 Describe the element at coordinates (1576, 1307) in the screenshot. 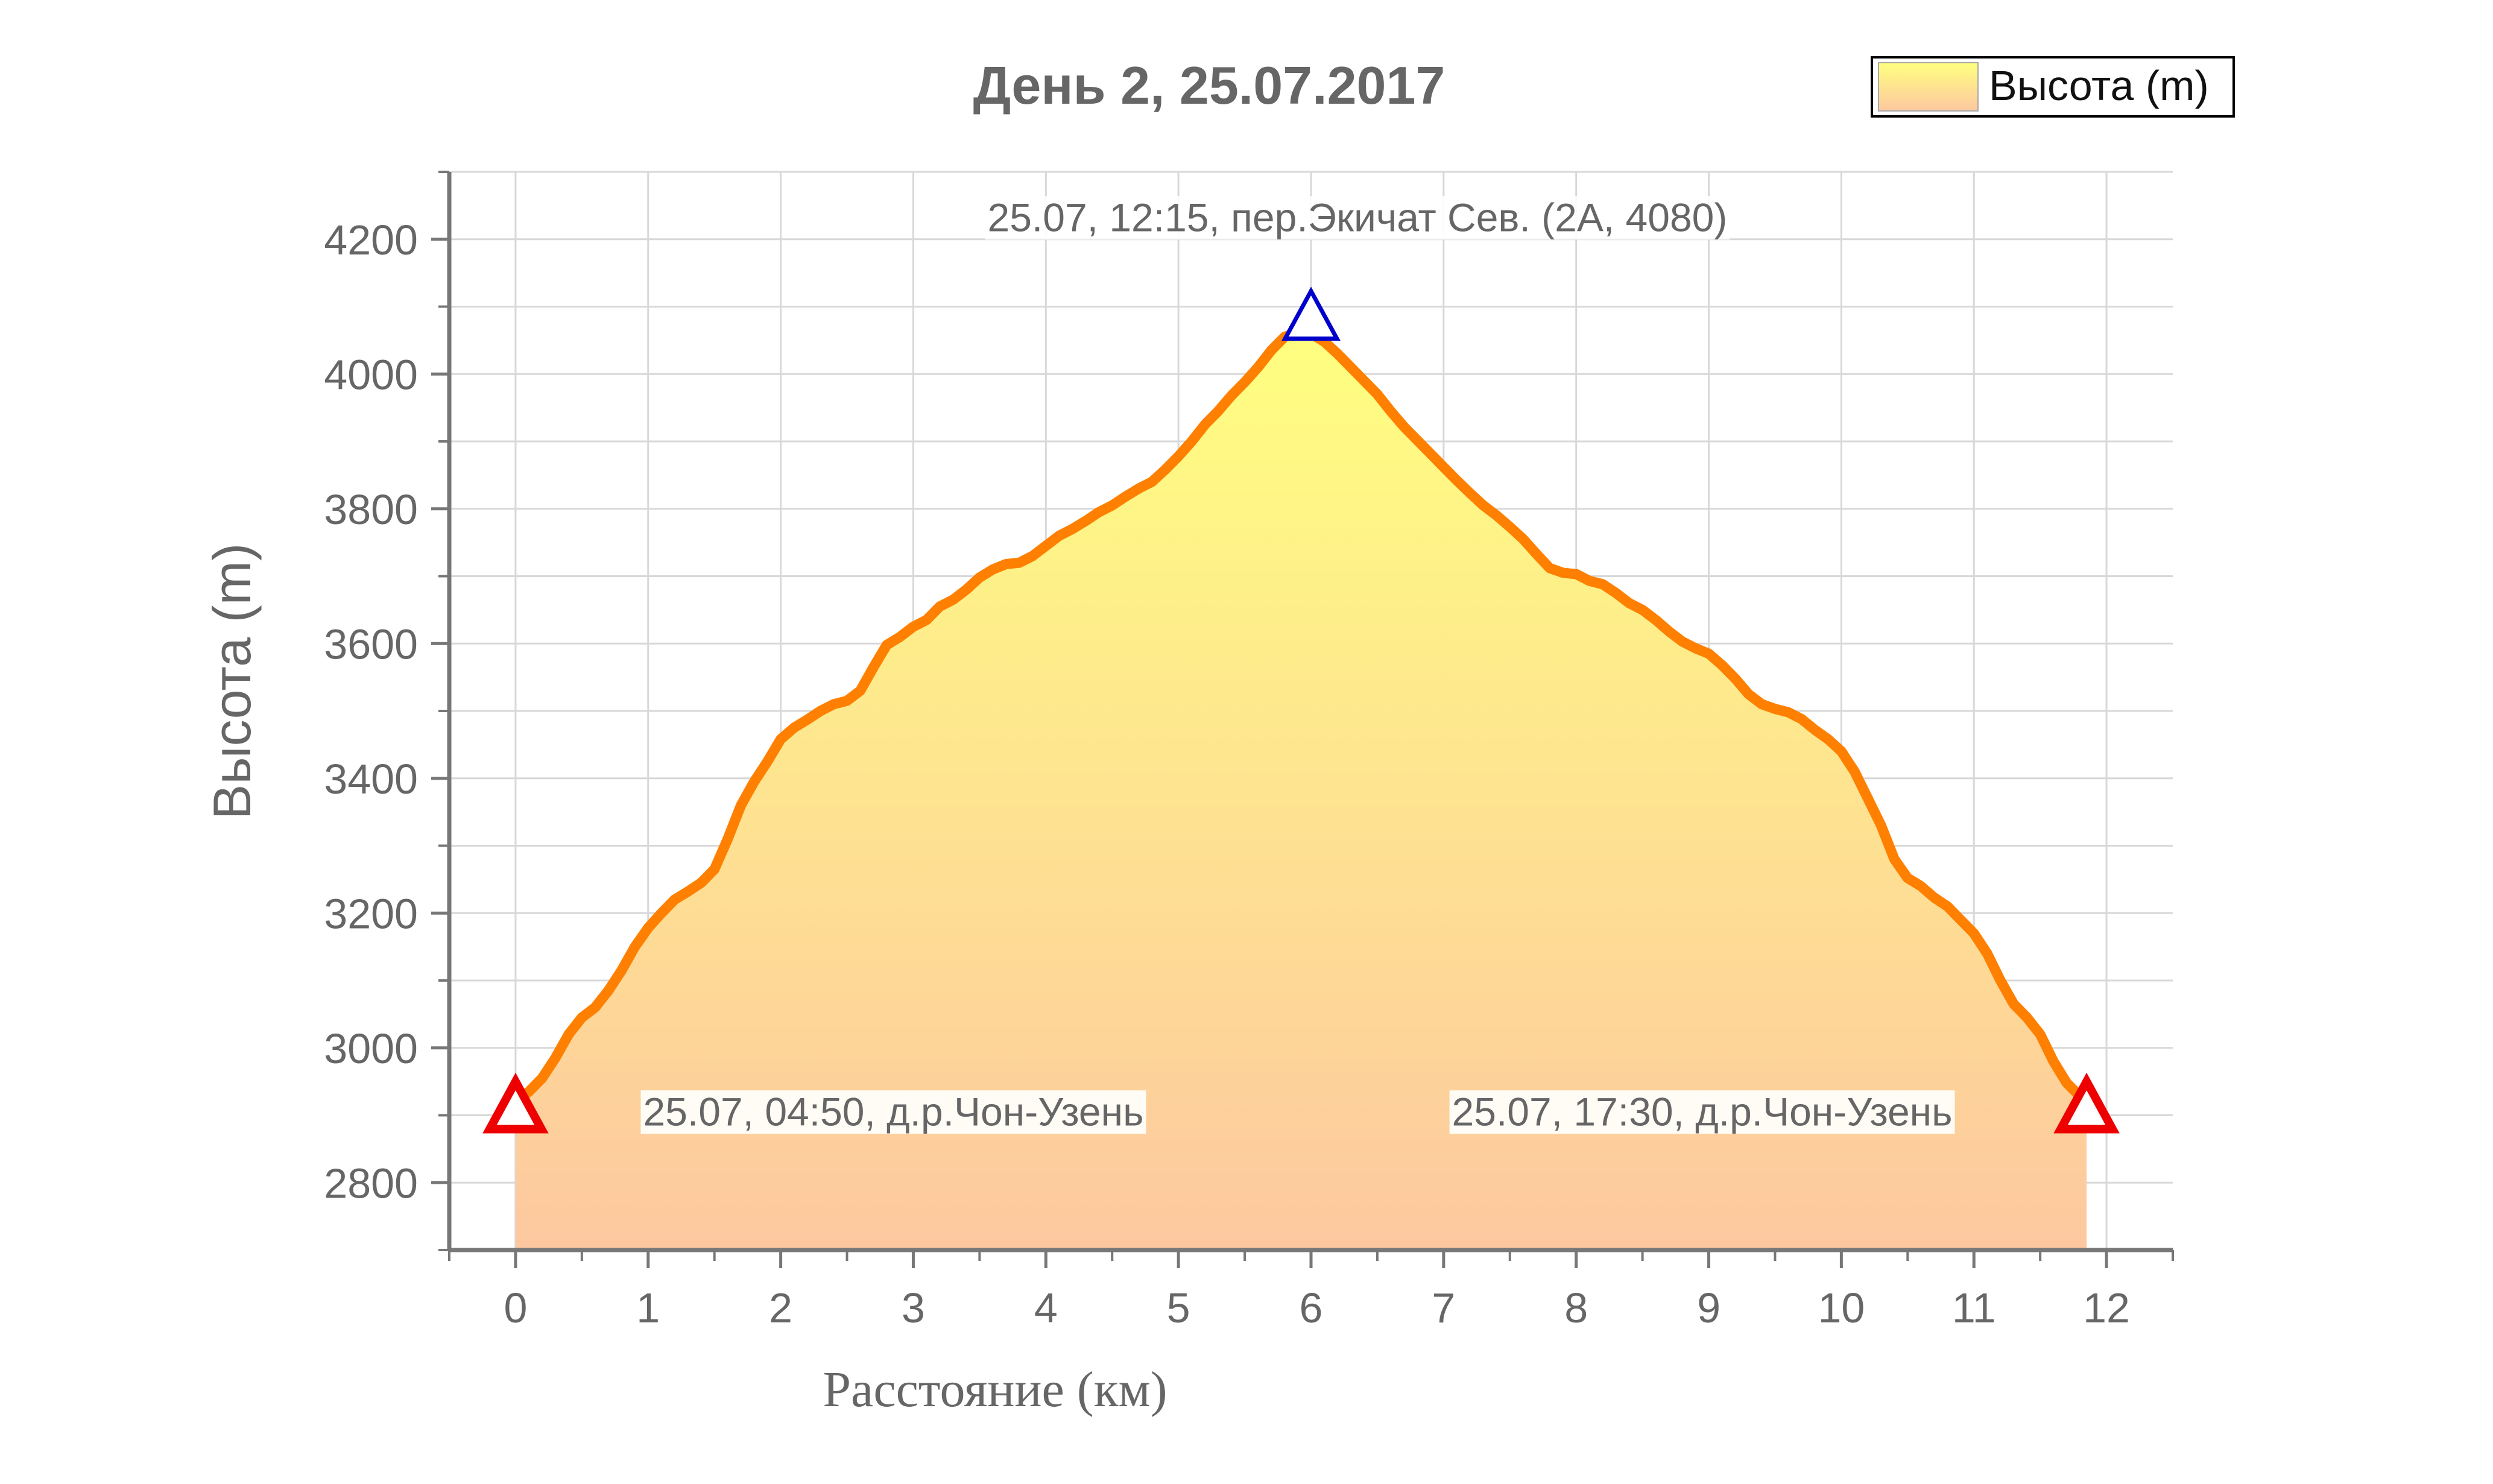

I see `x-tick-label: 8` at that location.